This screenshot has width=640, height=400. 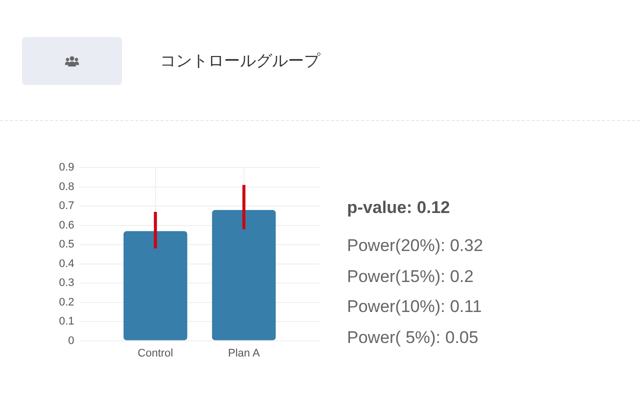 What do you see at coordinates (66, 302) in the screenshot?
I see `y-tick-label: 0.2` at bounding box center [66, 302].